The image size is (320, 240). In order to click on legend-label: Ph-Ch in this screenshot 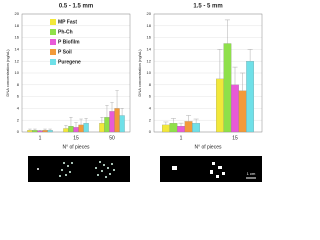, I will do `click(65, 32)`.